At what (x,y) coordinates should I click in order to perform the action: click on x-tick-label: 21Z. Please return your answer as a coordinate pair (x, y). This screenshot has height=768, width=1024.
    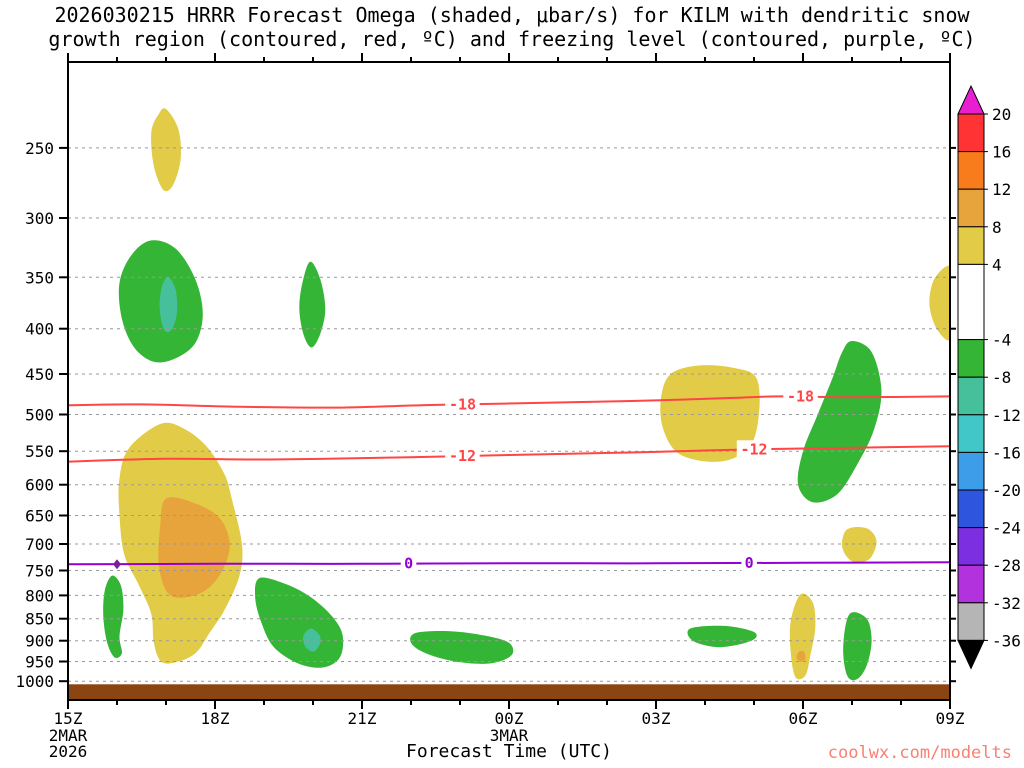
    Looking at the image, I should click on (362, 718).